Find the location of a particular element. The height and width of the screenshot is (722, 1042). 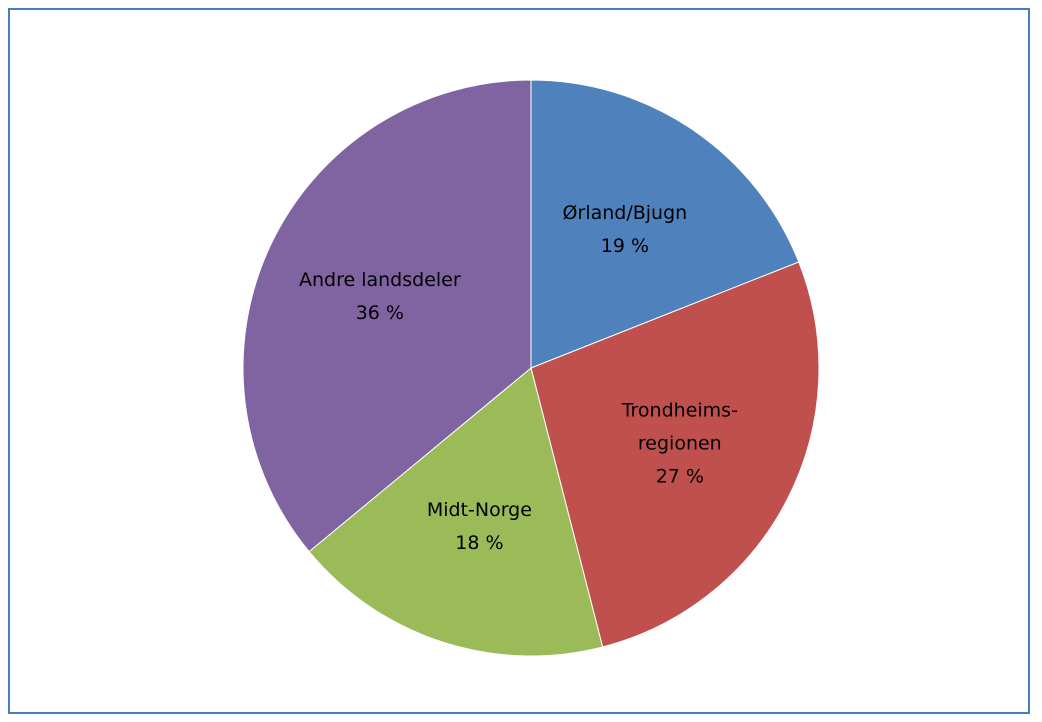

category-label: Ørland/Bjugn is located at coordinates (625, 212).